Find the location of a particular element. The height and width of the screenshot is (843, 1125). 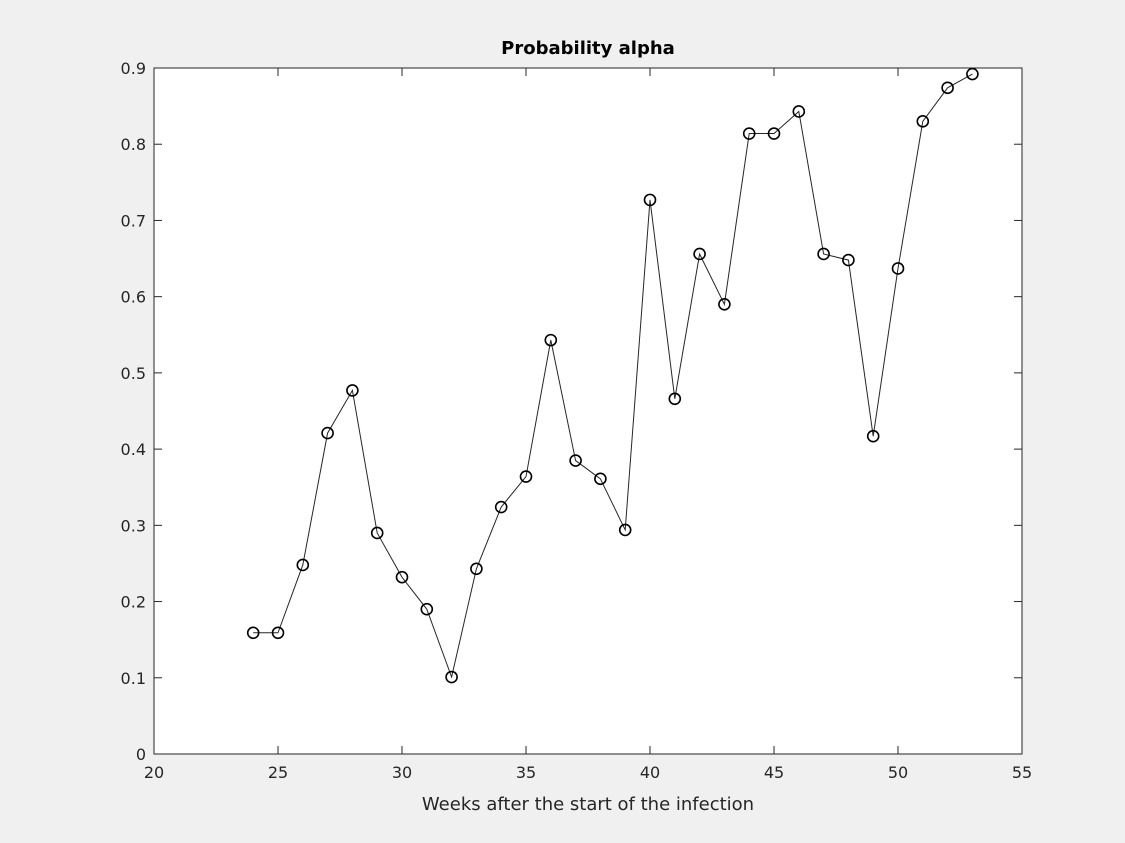

x-tick-labels: 20 25 30 35 40 45 50 55 is located at coordinates (588, 772).